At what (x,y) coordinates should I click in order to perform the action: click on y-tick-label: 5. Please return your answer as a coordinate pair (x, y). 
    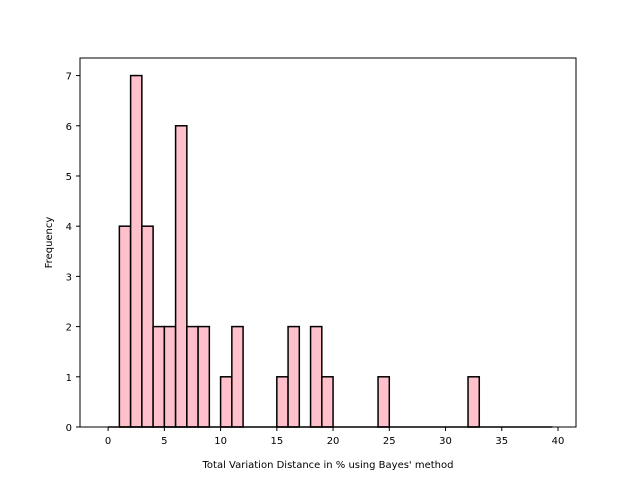
    Looking at the image, I should click on (69, 177).